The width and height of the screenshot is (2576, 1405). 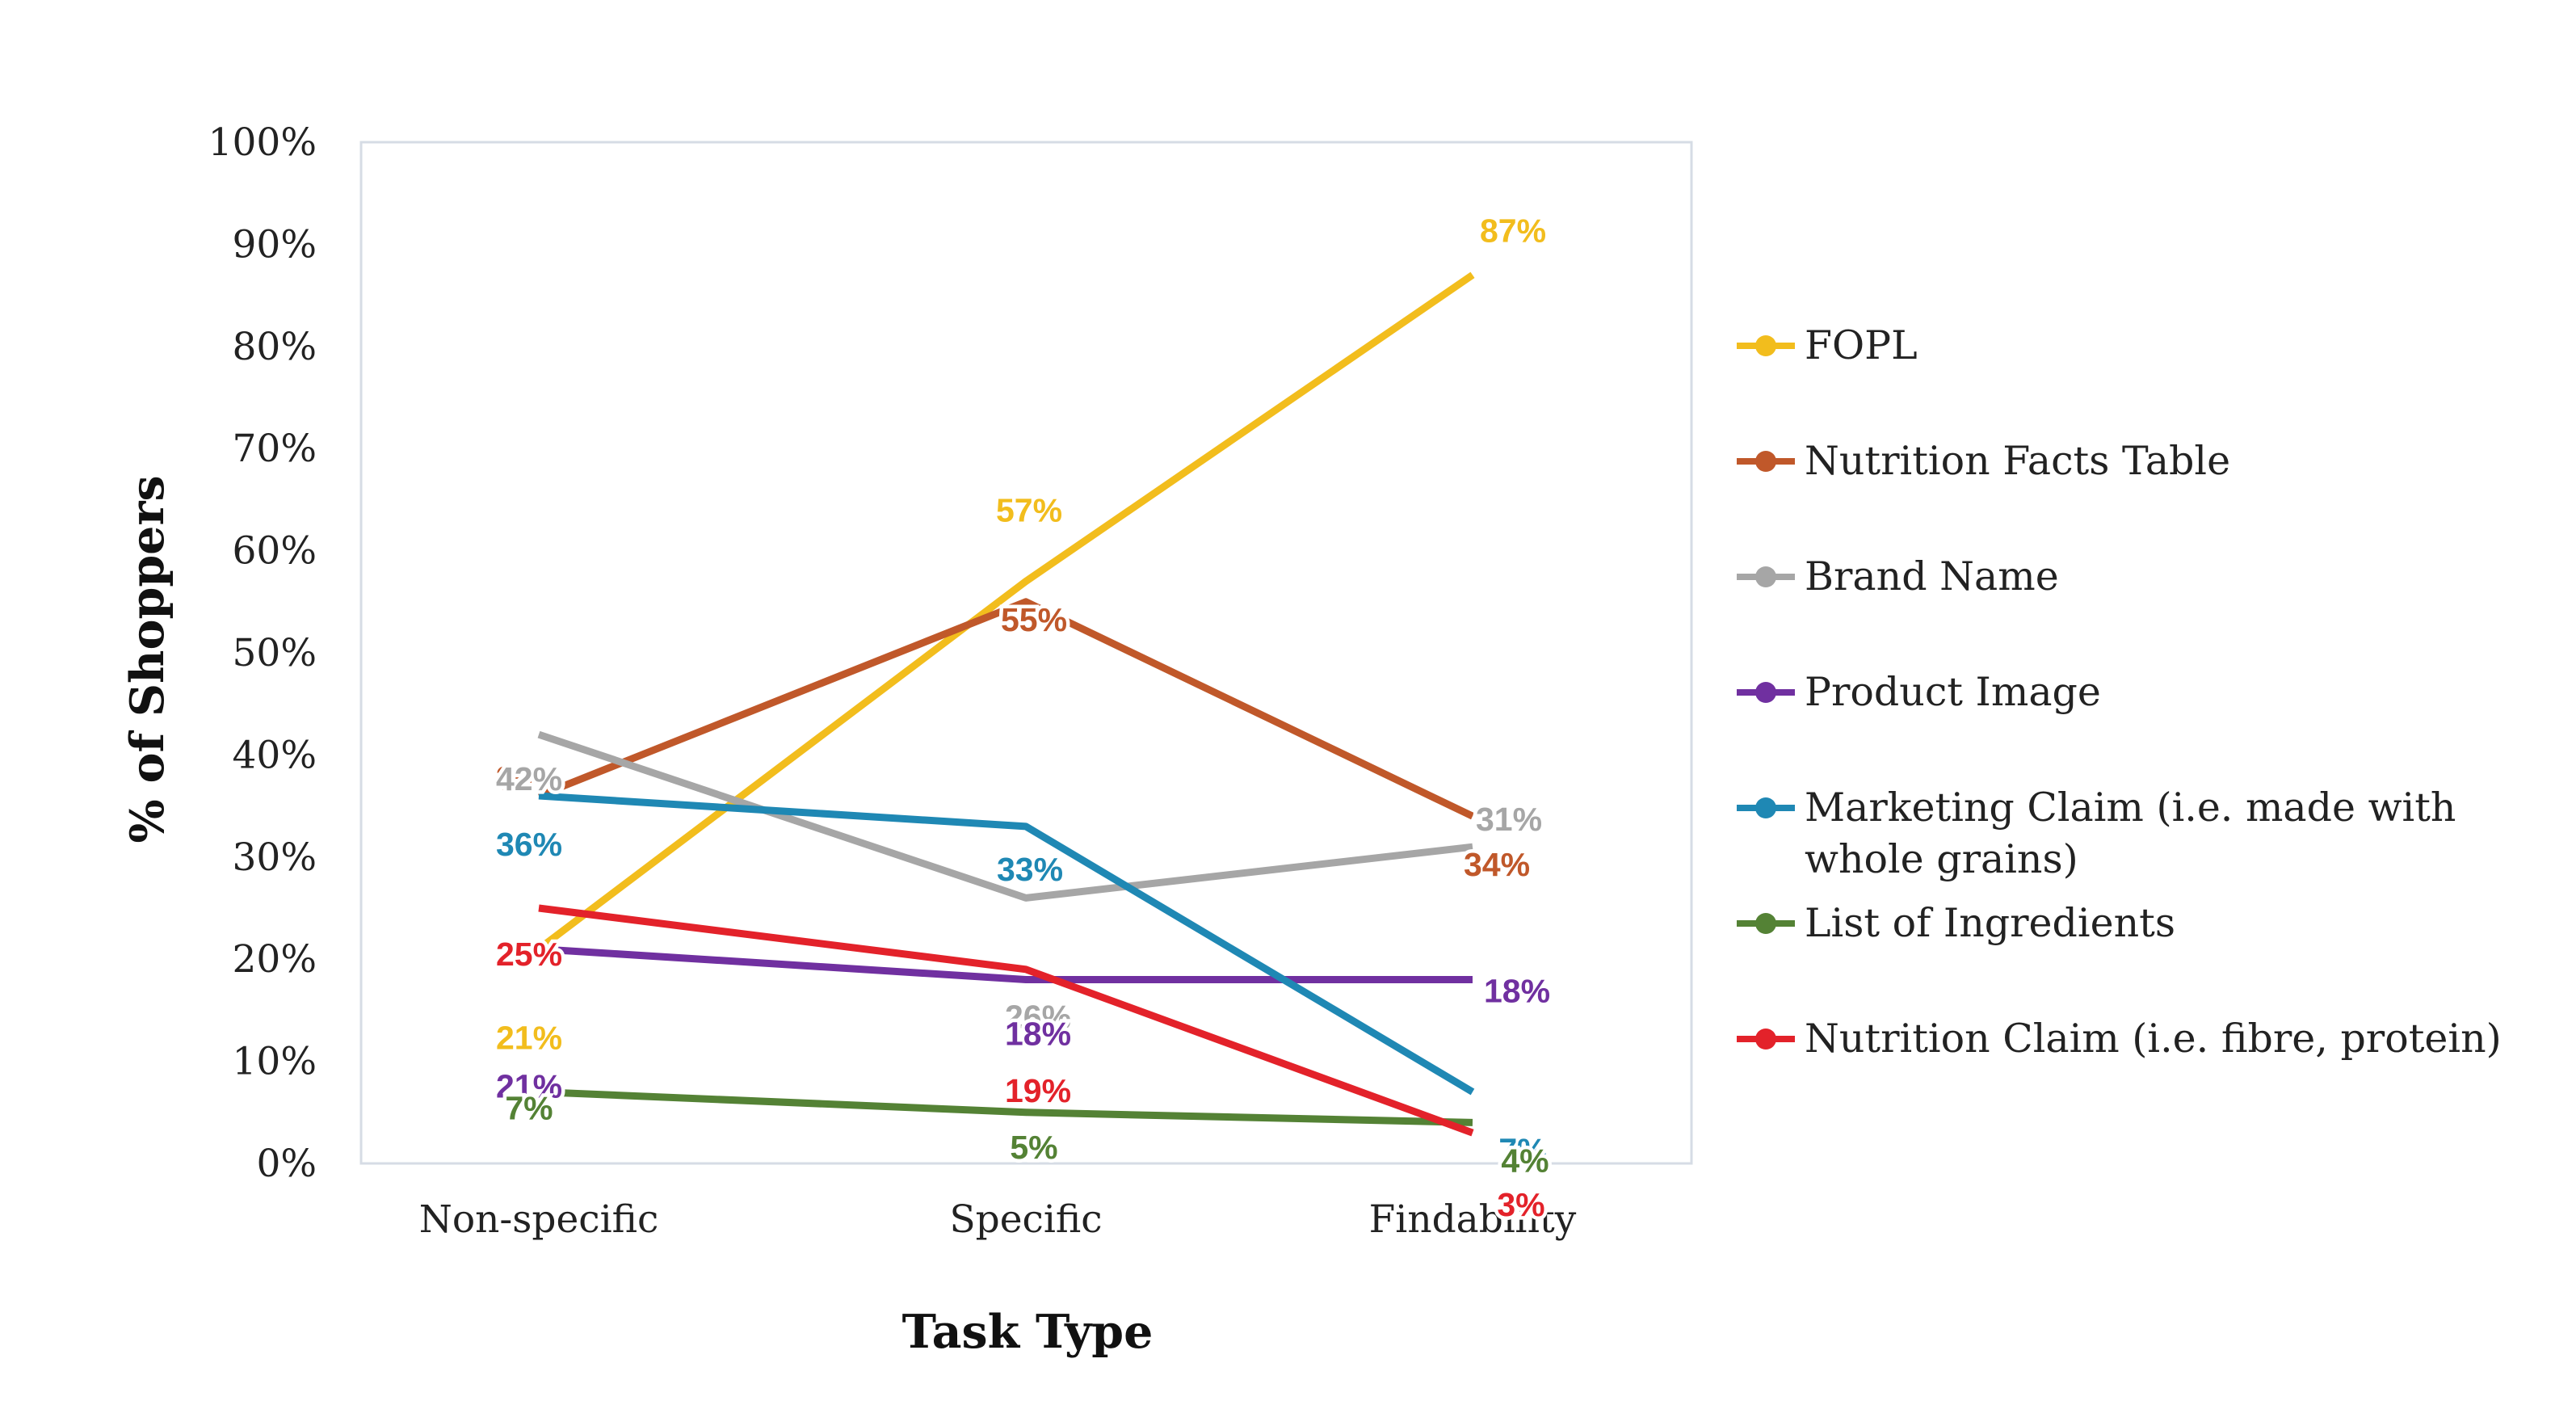 I want to click on x-tick-label: Non-specific, so click(x=539, y=1219).